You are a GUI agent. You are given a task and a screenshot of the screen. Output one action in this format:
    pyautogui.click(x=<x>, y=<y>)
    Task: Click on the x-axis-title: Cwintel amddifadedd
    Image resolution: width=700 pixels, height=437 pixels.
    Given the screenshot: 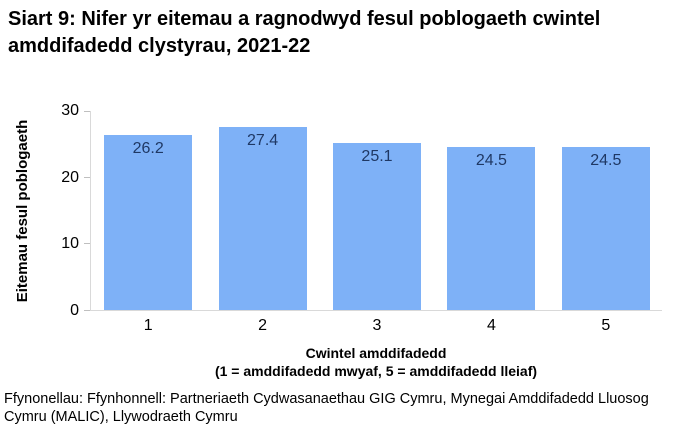 What is the action you would take?
    pyautogui.click(x=376, y=353)
    